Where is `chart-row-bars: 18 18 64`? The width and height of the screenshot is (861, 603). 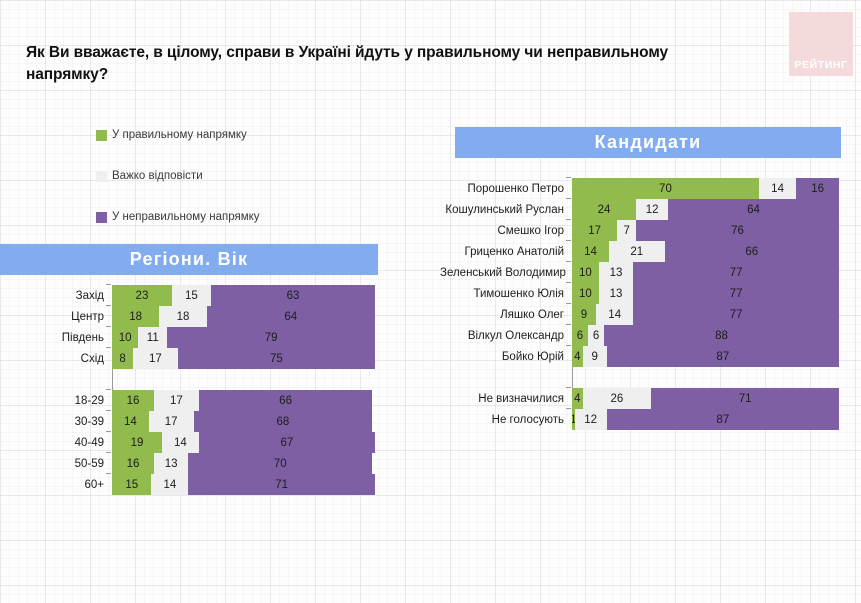 chart-row-bars: 18 18 64 is located at coordinates (240, 316).